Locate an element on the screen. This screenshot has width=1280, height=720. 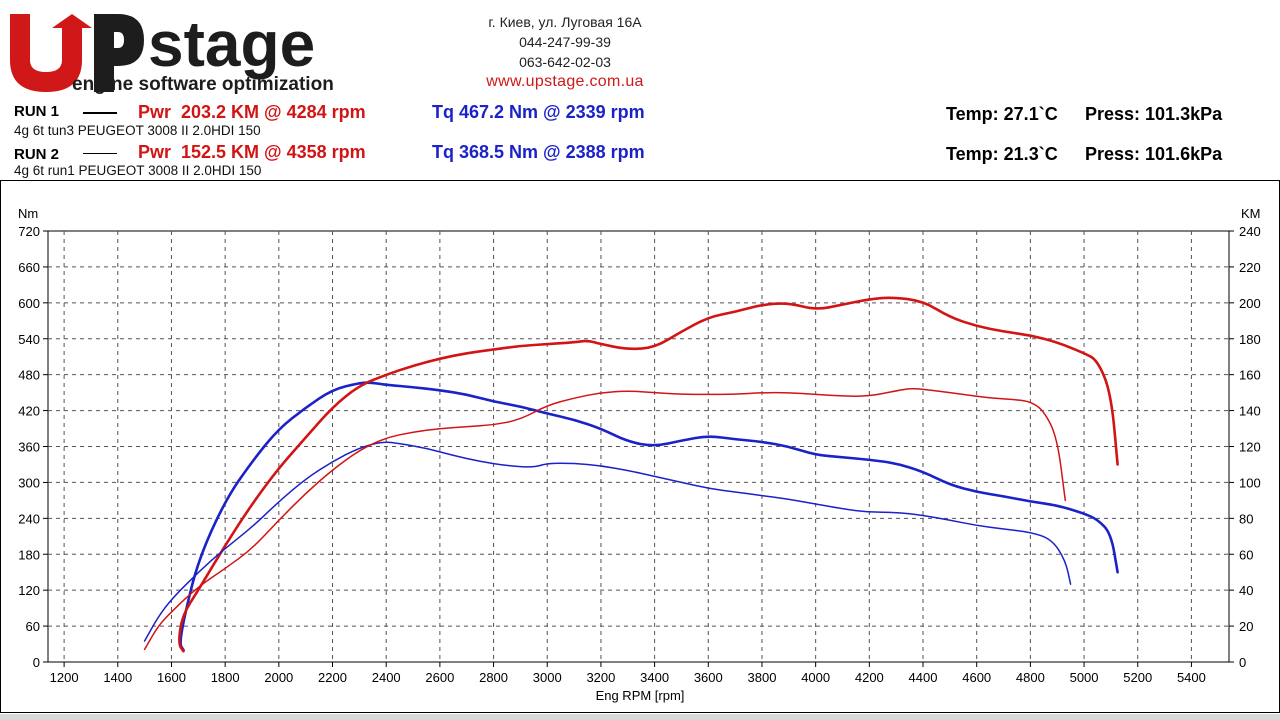
phone-2: 063-642-02-03 is located at coordinates (565, 62).